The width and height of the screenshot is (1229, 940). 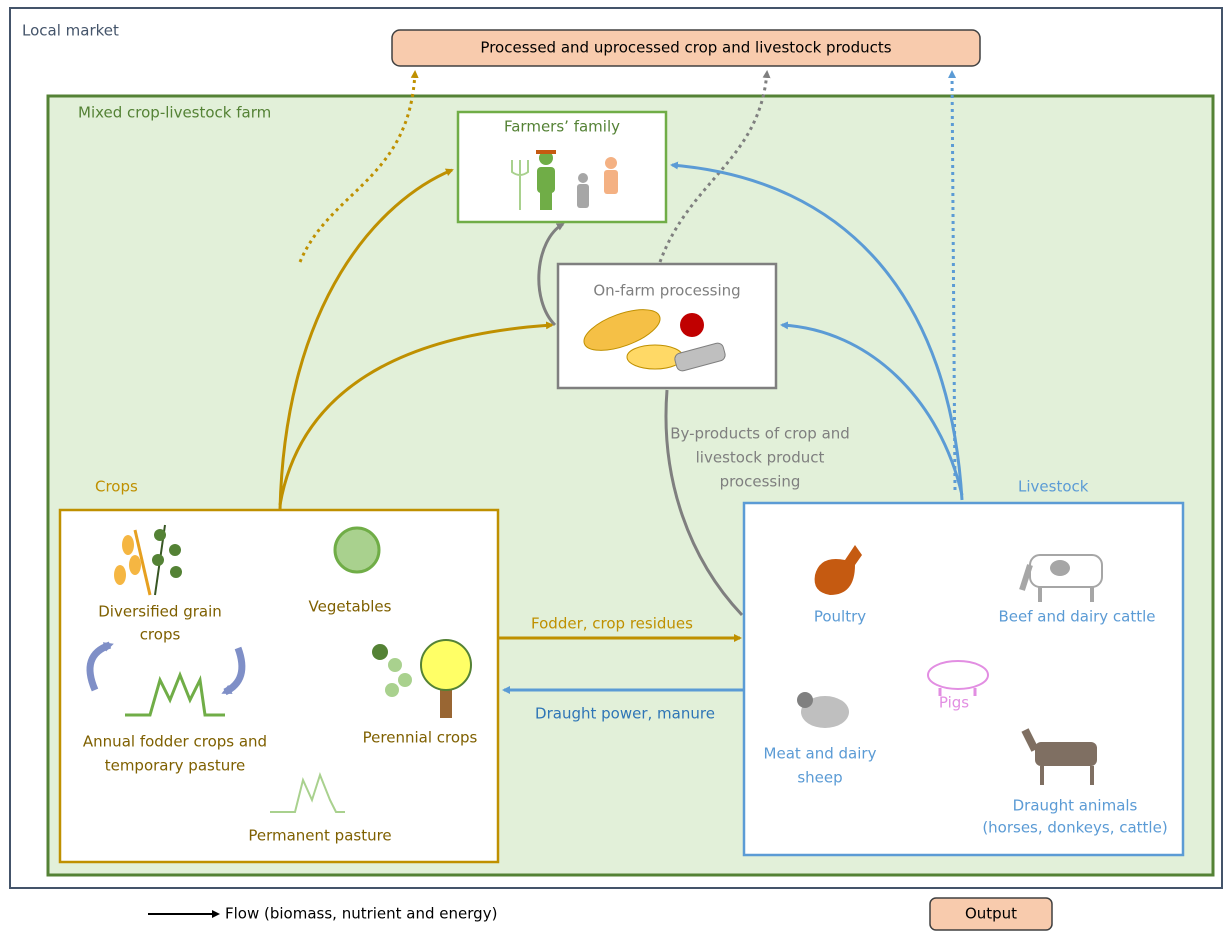 I want to click on crop-label: Permanent pasture, so click(x=319, y=836).